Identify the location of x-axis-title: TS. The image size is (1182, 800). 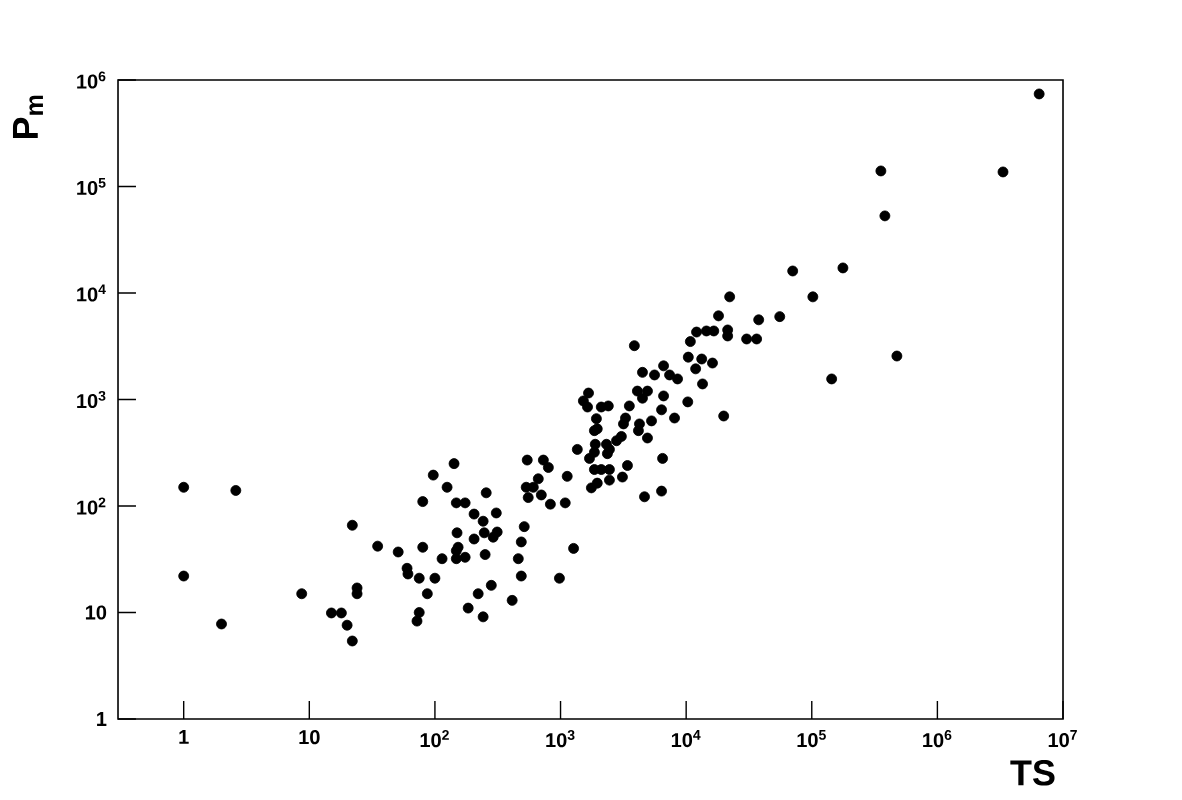
(1032, 773).